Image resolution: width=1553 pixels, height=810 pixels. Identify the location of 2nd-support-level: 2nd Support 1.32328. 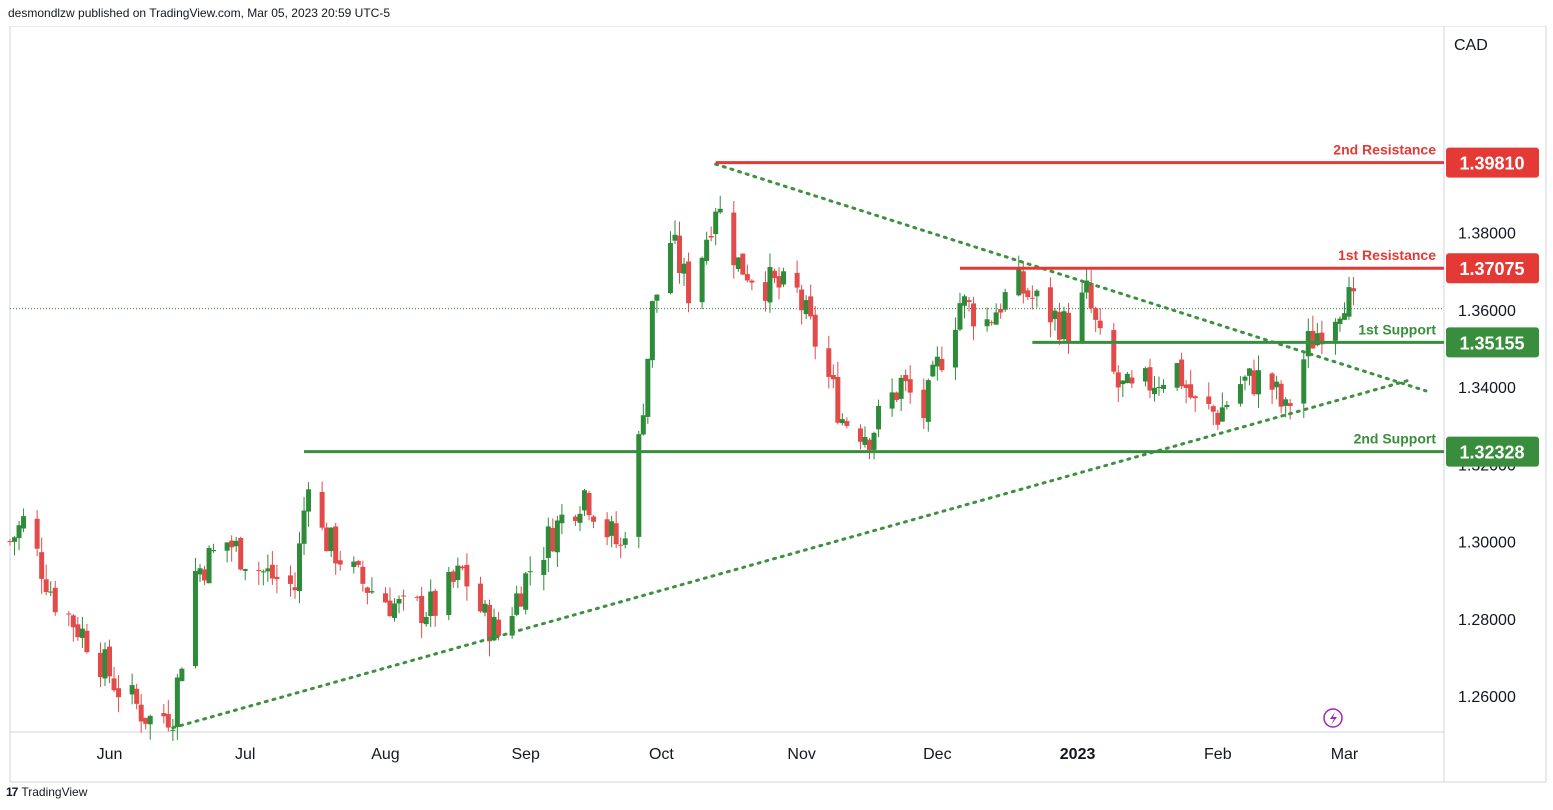
(921, 449).